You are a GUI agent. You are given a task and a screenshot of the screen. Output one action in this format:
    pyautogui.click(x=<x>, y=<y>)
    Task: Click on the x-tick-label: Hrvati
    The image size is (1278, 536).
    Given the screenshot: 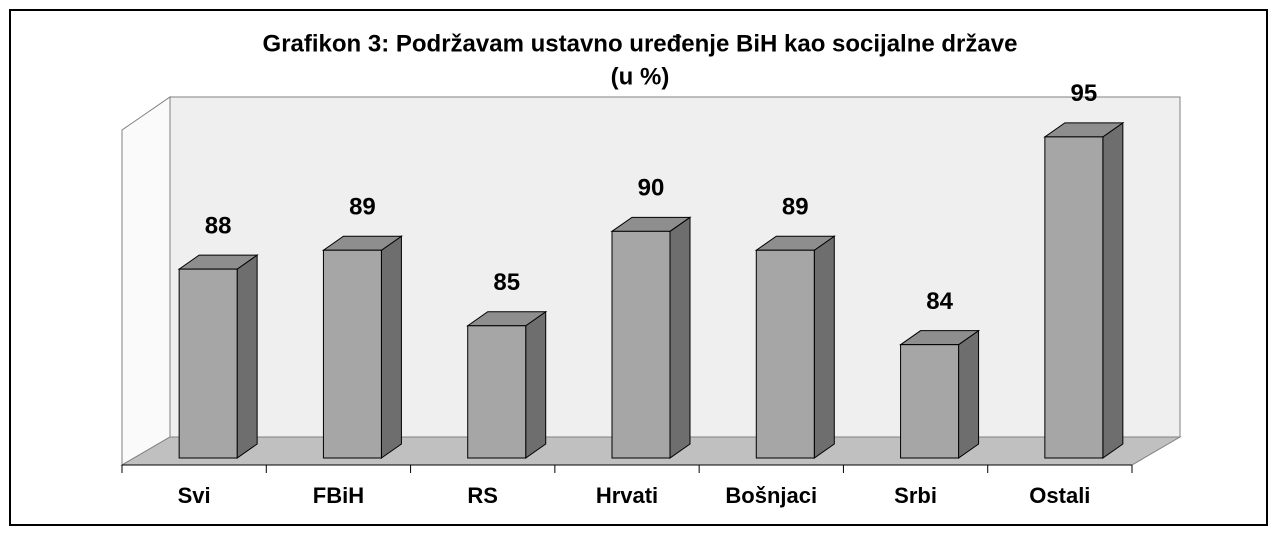 What is the action you would take?
    pyautogui.click(x=627, y=495)
    